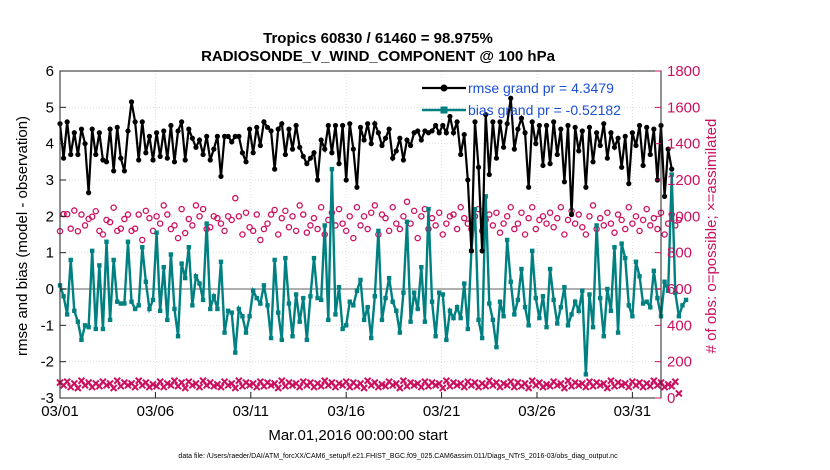 This screenshot has width=830, height=470. I want to click on y-left-tick-label: 3, so click(50, 180).